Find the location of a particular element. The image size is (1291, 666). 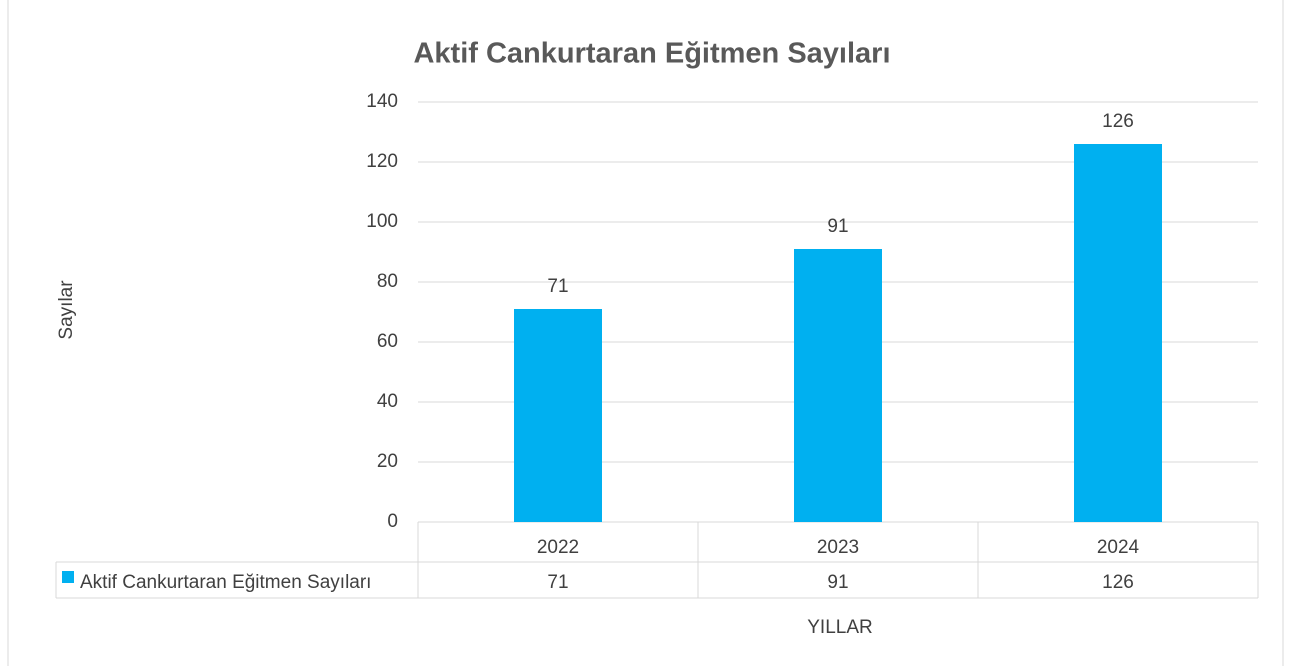

data-label: 91 is located at coordinates (837, 226).